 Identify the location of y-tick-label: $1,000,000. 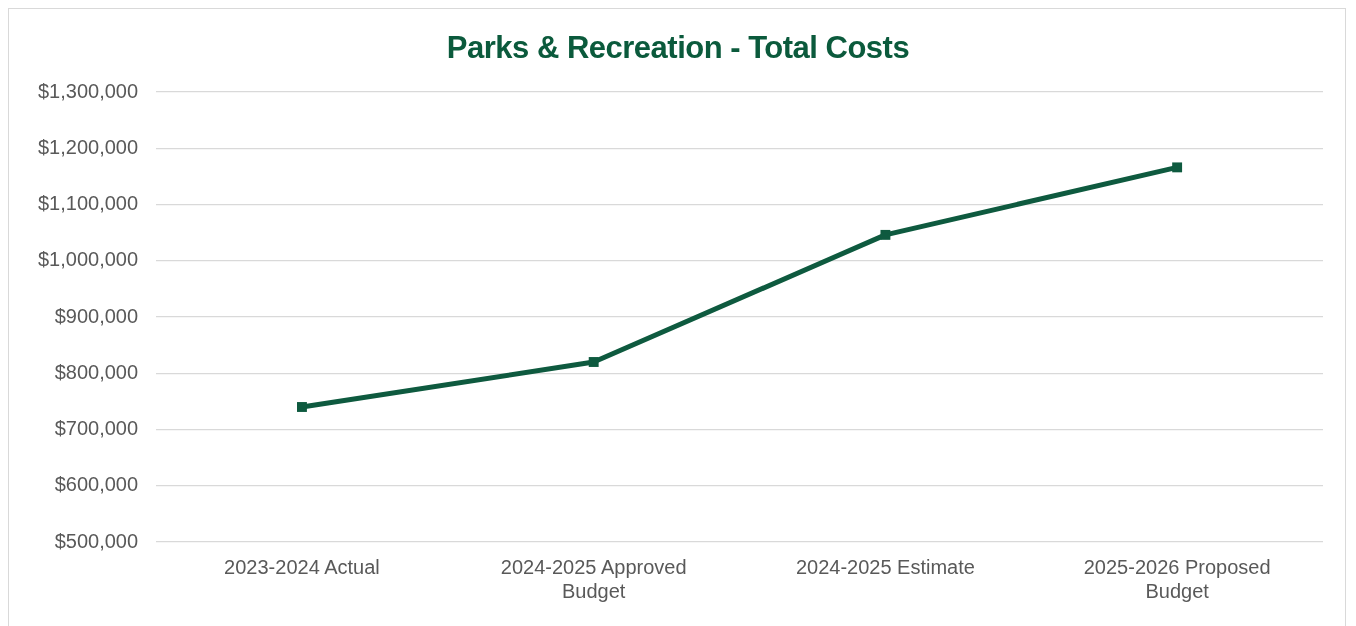
(88, 259).